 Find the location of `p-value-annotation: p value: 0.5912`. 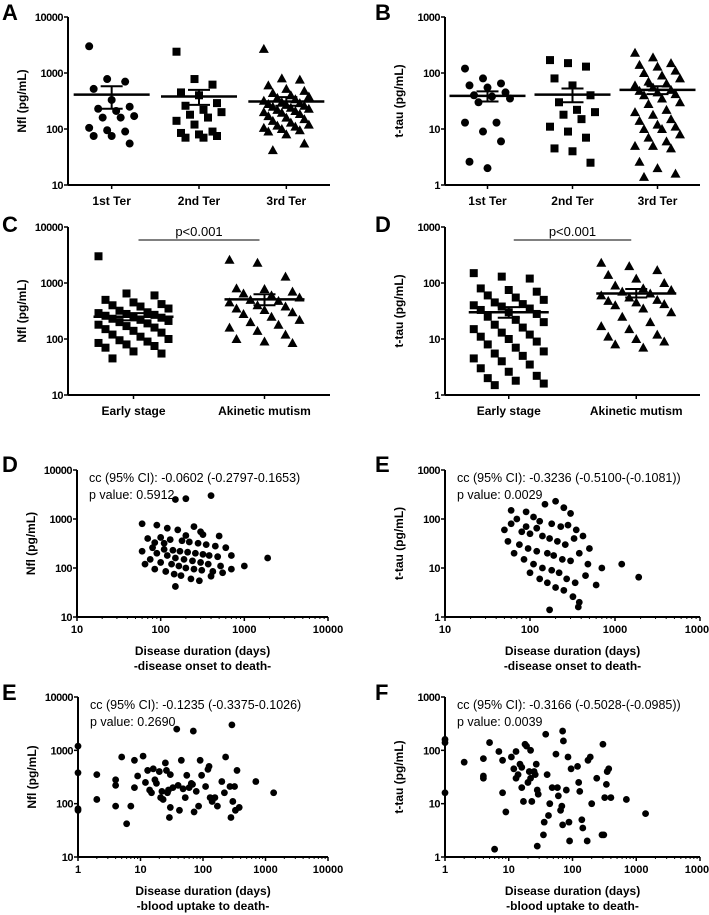

p-value-annotation: p value: 0.5912 is located at coordinates (132, 495).